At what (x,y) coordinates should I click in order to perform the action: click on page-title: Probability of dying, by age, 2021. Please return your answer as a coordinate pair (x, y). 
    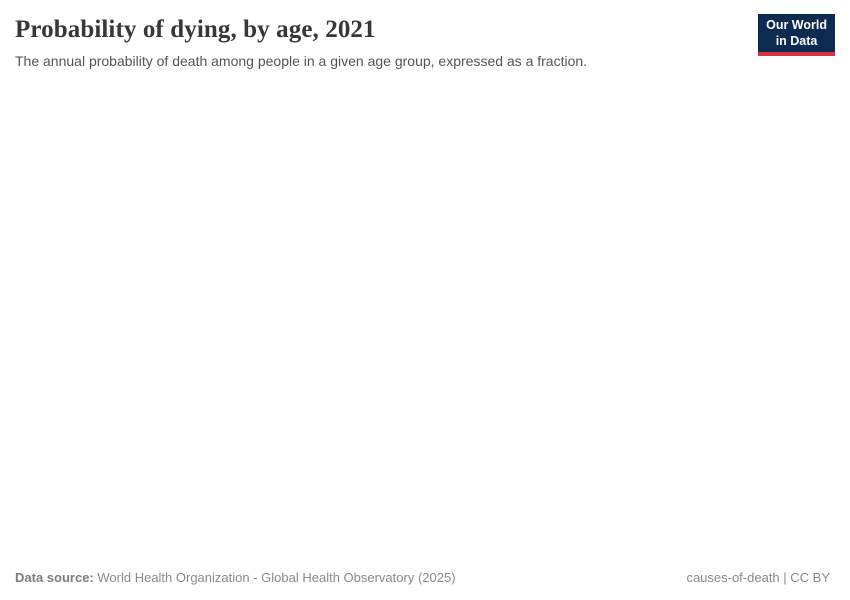
    Looking at the image, I should click on (195, 29).